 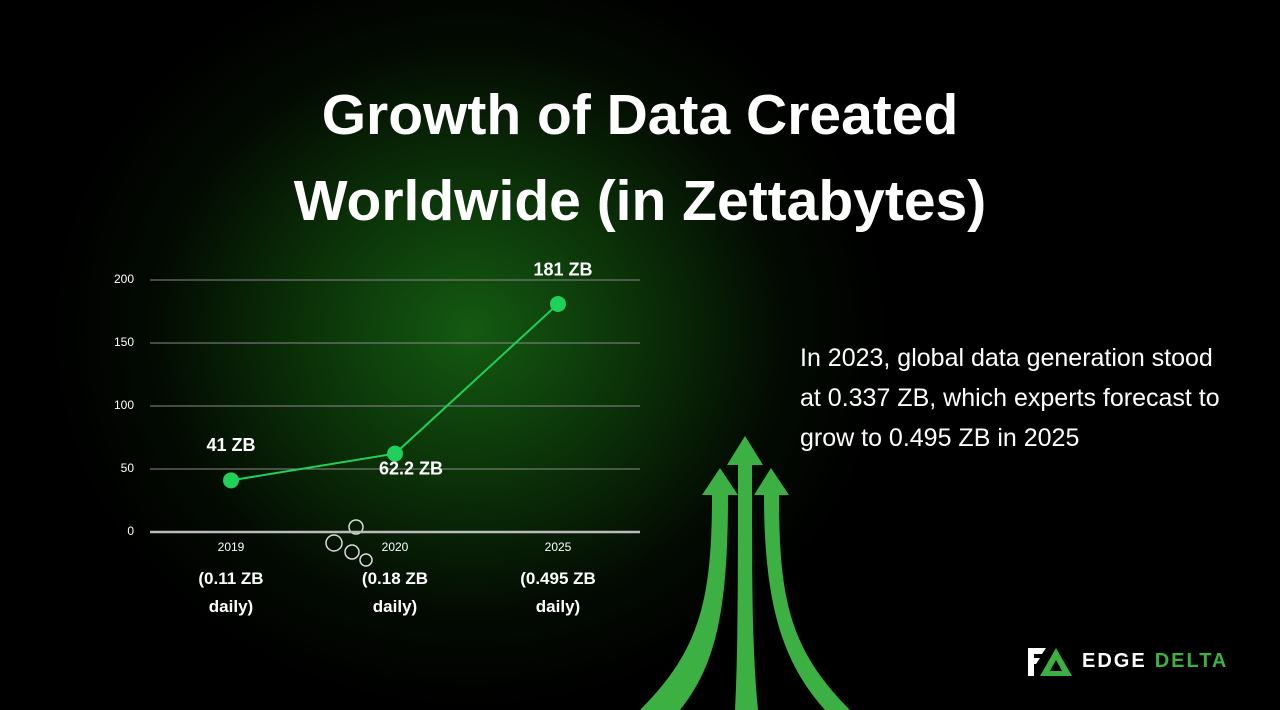 What do you see at coordinates (1191, 660) in the screenshot?
I see `logo-right: DELTA` at bounding box center [1191, 660].